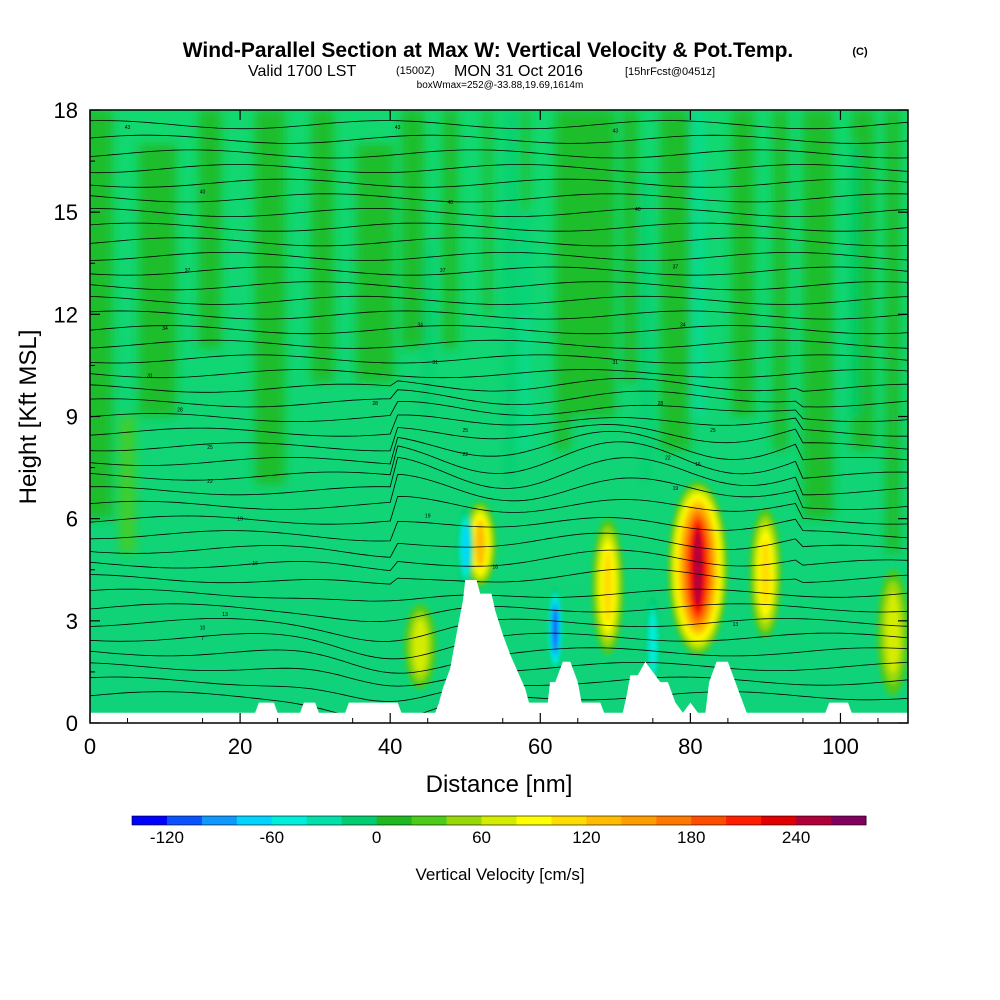 The height and width of the screenshot is (1000, 1000). Describe the element at coordinates (72, 621) in the screenshot. I see `y-tick-label: 3` at that location.